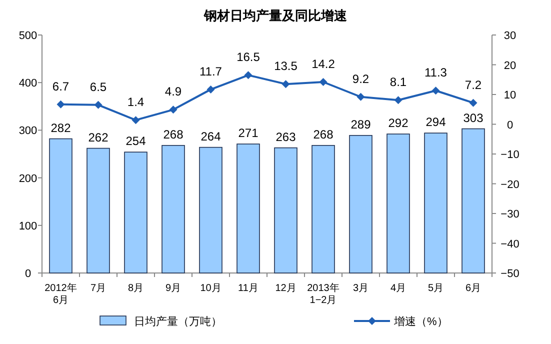 The width and height of the screenshot is (551, 344). I want to click on data-label: 9.2, so click(361, 79).